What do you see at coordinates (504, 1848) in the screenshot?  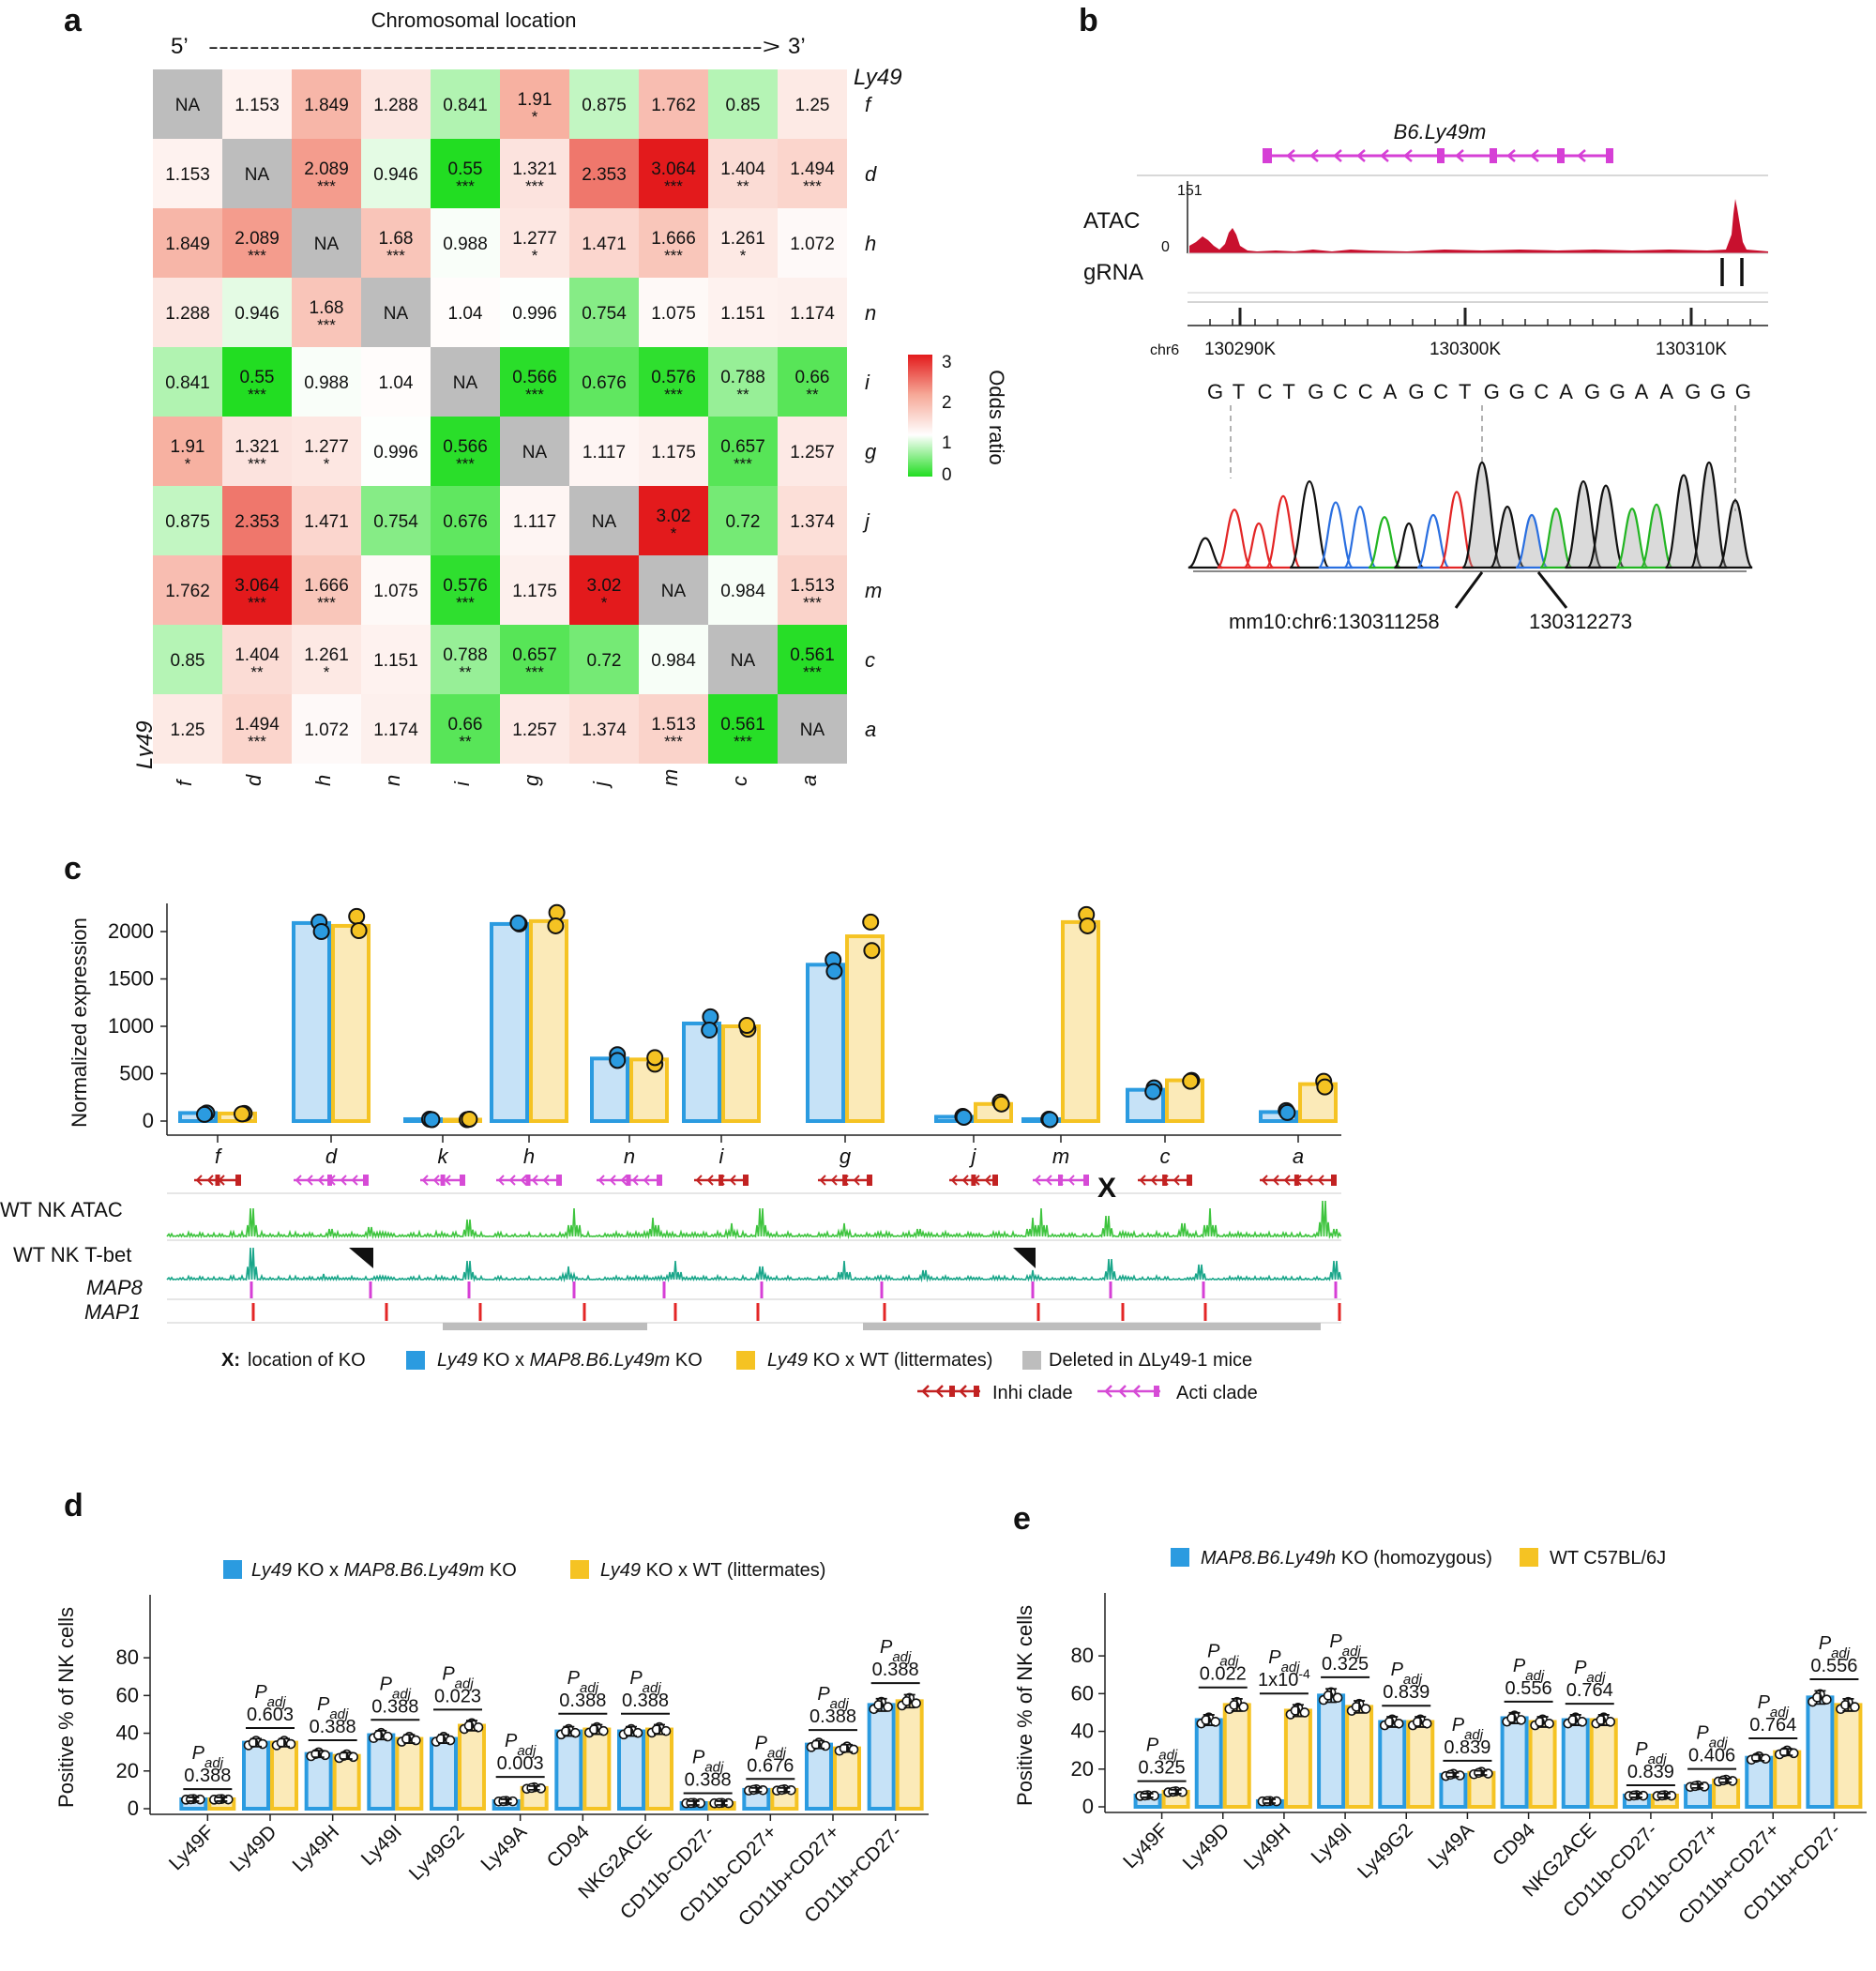 I see `category-label: Ly49A` at bounding box center [504, 1848].